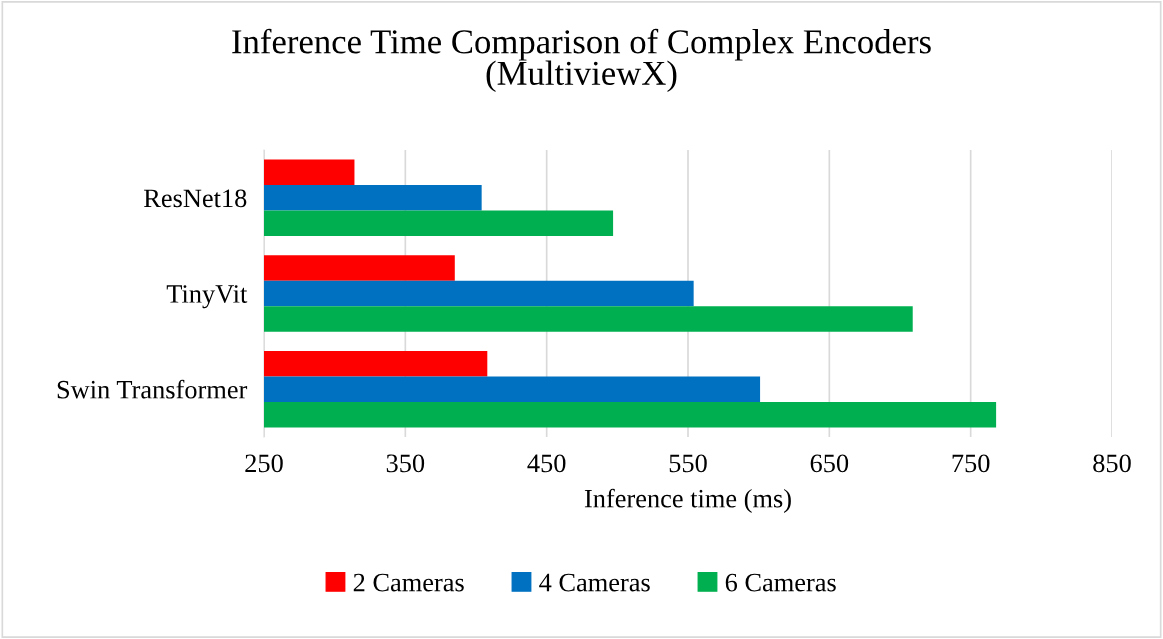  What do you see at coordinates (546, 463) in the screenshot?
I see `x-tick-label: 450` at bounding box center [546, 463].